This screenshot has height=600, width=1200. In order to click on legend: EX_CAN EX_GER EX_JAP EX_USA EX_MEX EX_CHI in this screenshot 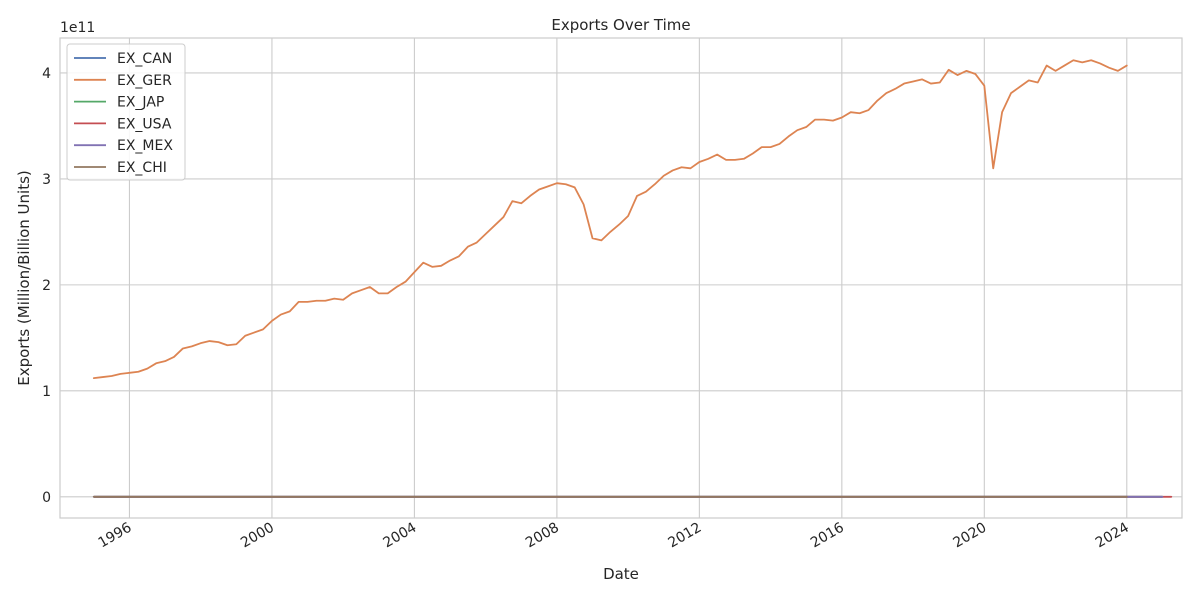, I will do `click(126, 112)`.